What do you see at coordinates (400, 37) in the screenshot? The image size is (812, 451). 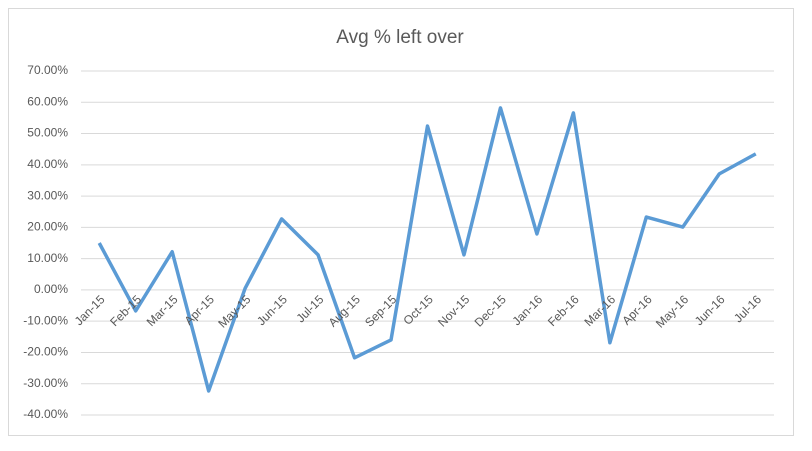 I see `chart-title: Avg % left over` at bounding box center [400, 37].